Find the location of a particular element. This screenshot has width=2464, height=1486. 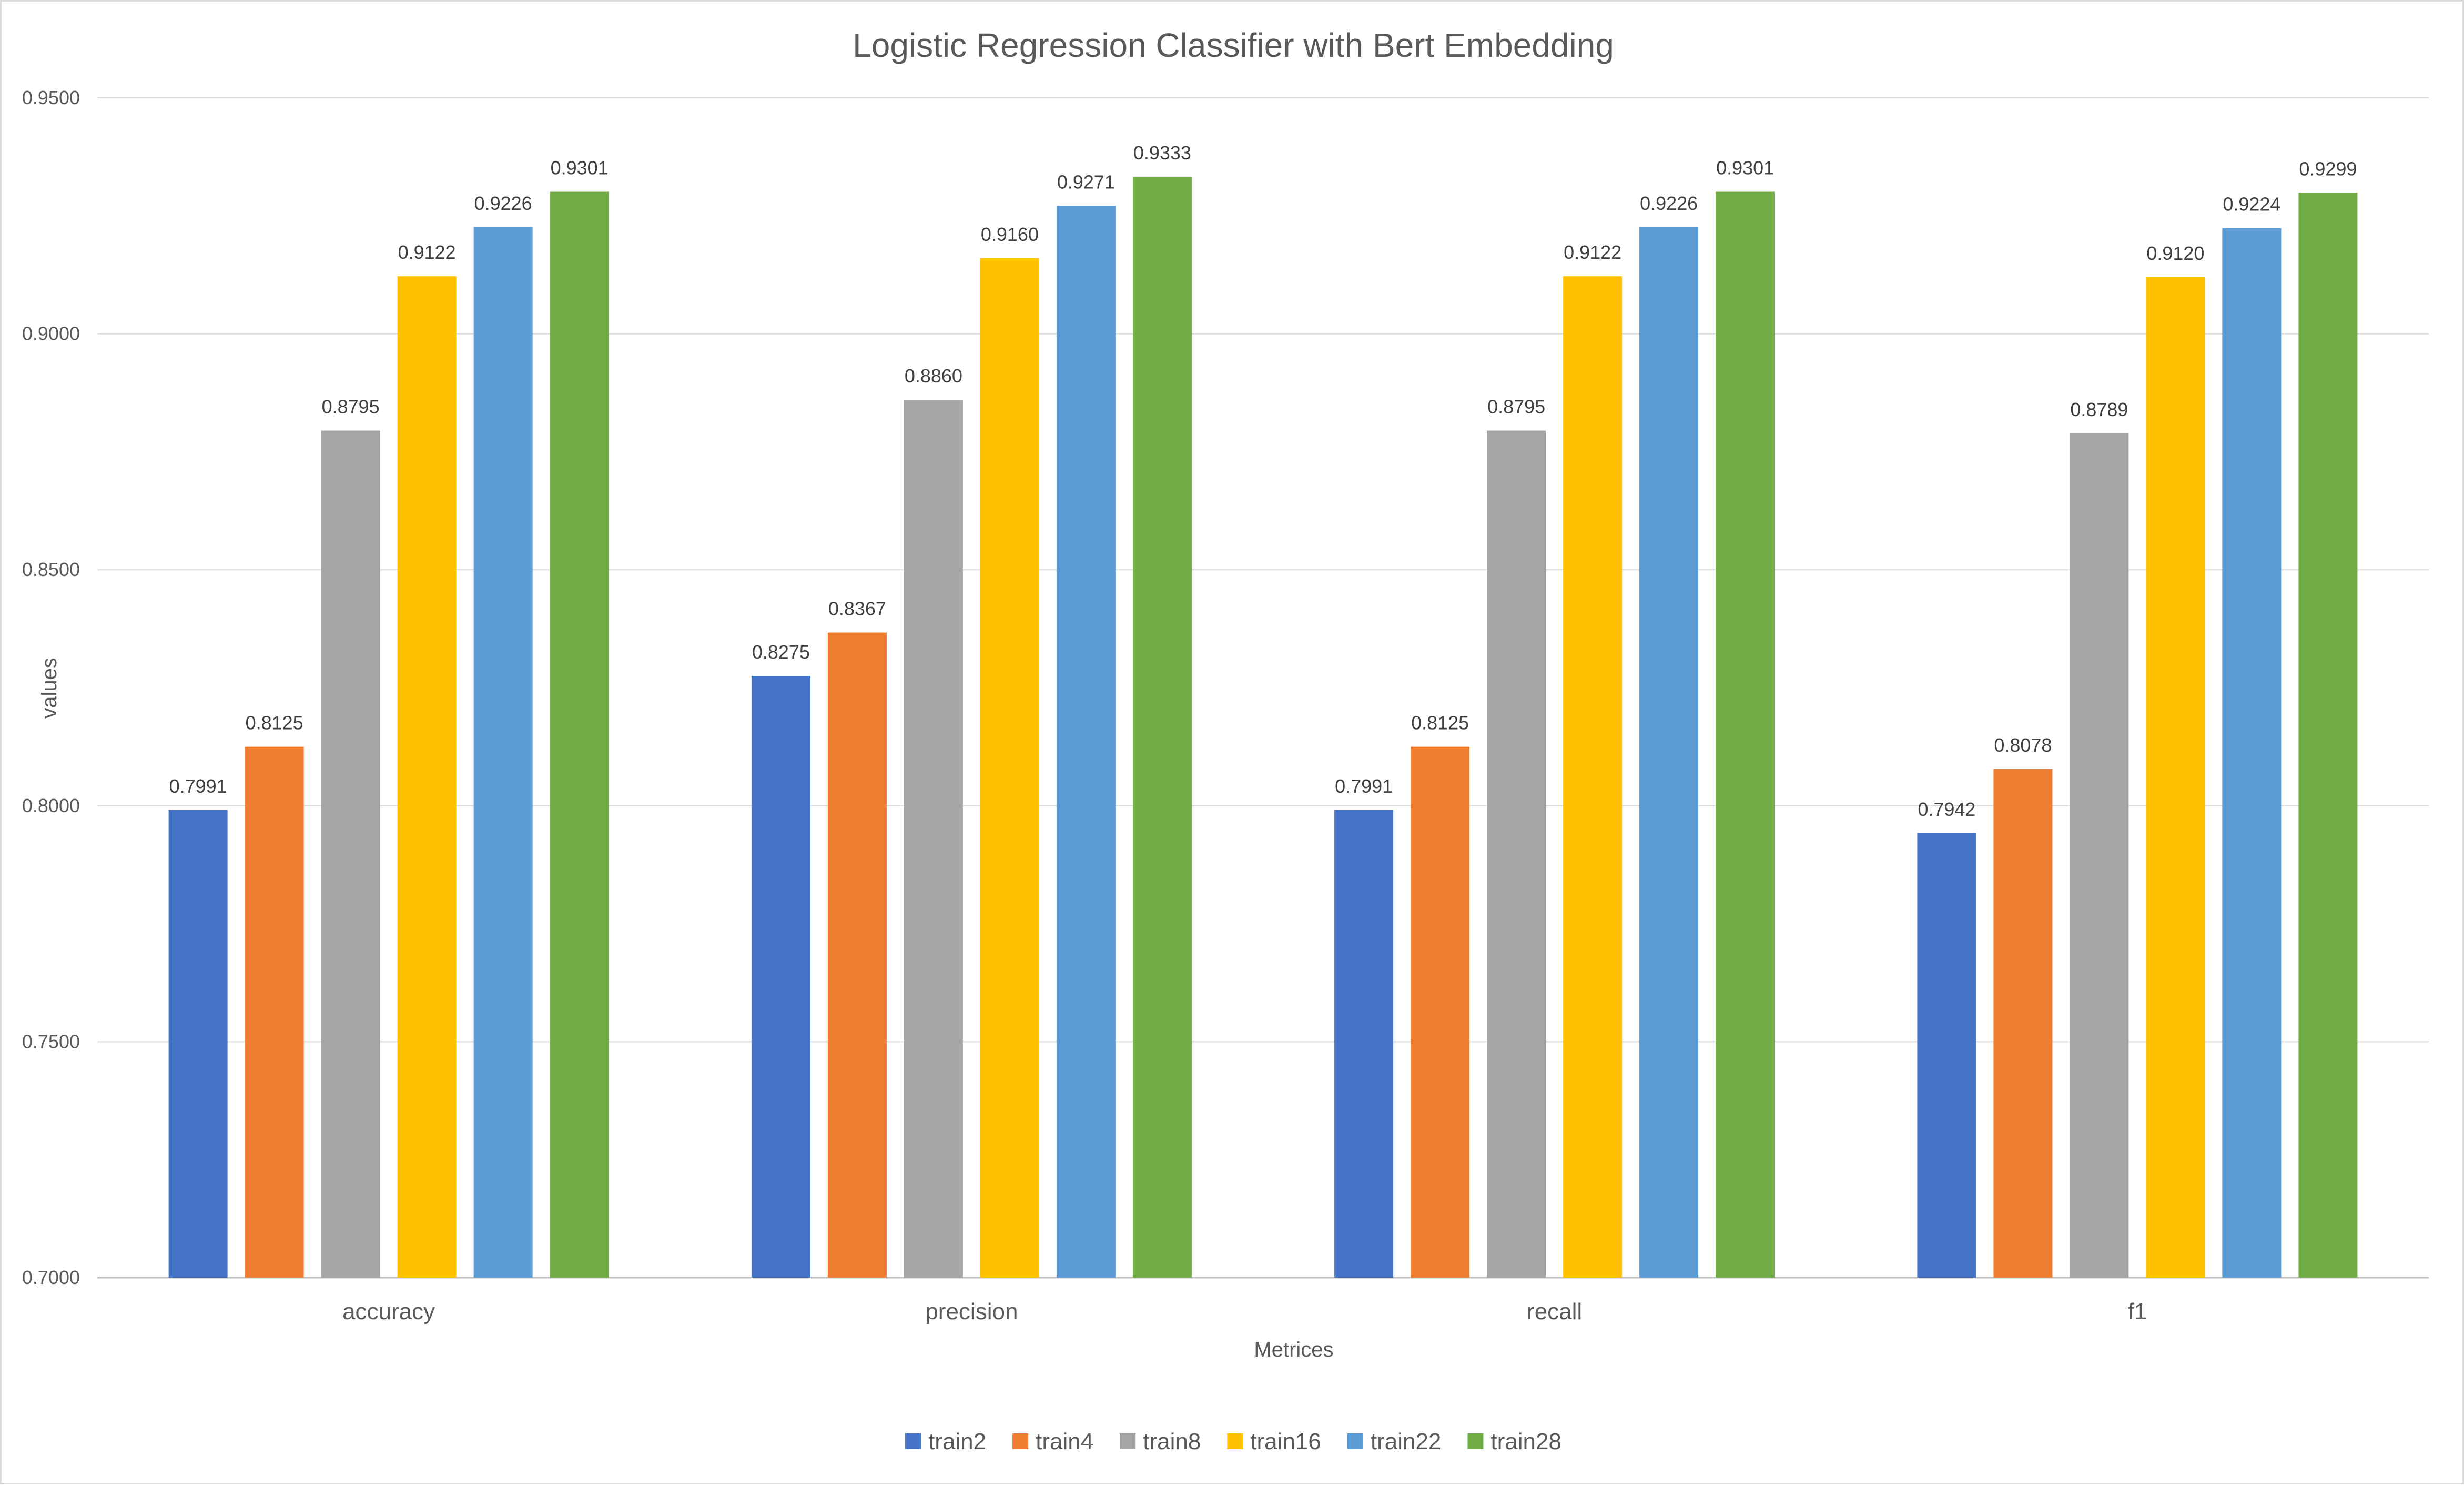

x-tick-label: f1 is located at coordinates (2137, 1312).